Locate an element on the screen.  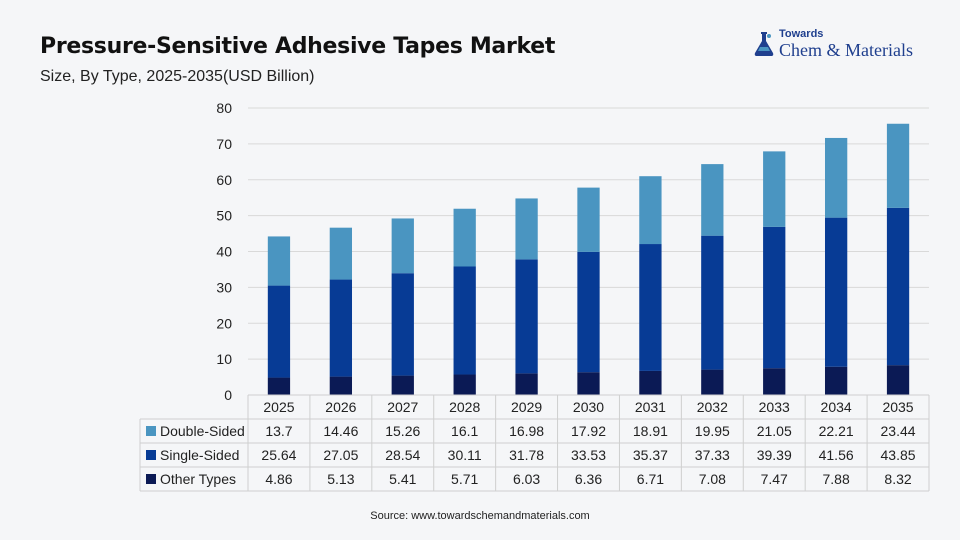
data-label: 13.7 is located at coordinates (278, 431).